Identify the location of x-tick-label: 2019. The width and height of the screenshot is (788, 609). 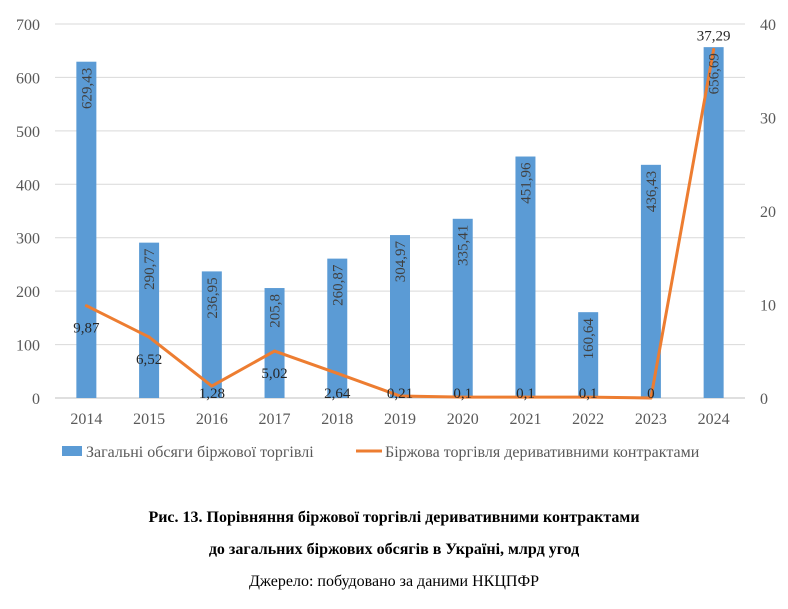
(400, 419).